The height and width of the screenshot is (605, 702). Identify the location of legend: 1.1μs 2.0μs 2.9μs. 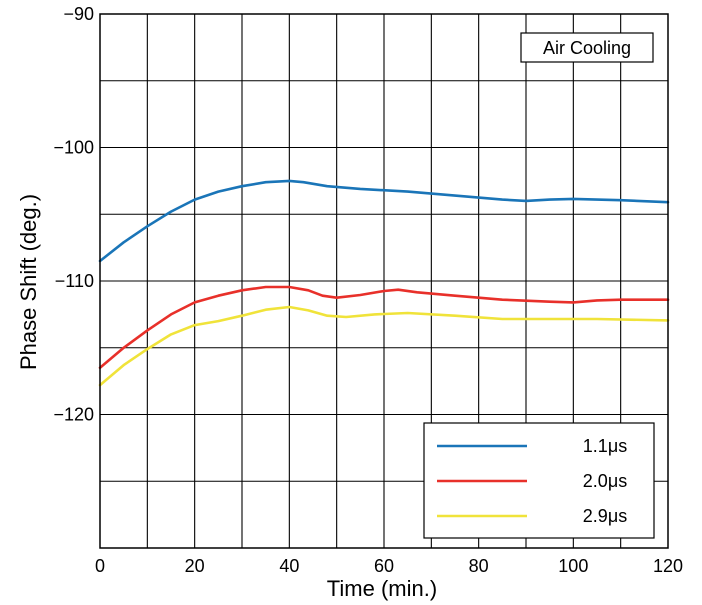
(539, 480).